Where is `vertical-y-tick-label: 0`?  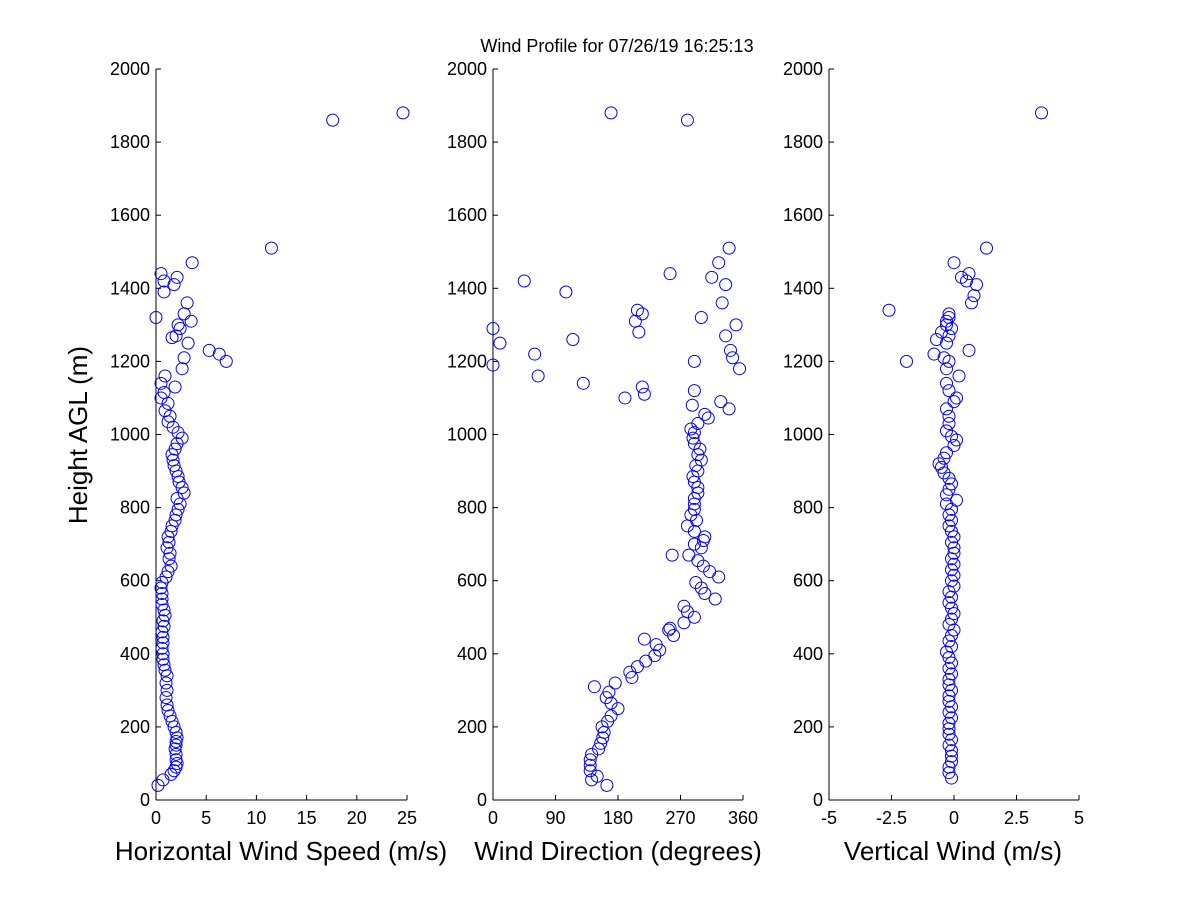
vertical-y-tick-label: 0 is located at coordinates (818, 800).